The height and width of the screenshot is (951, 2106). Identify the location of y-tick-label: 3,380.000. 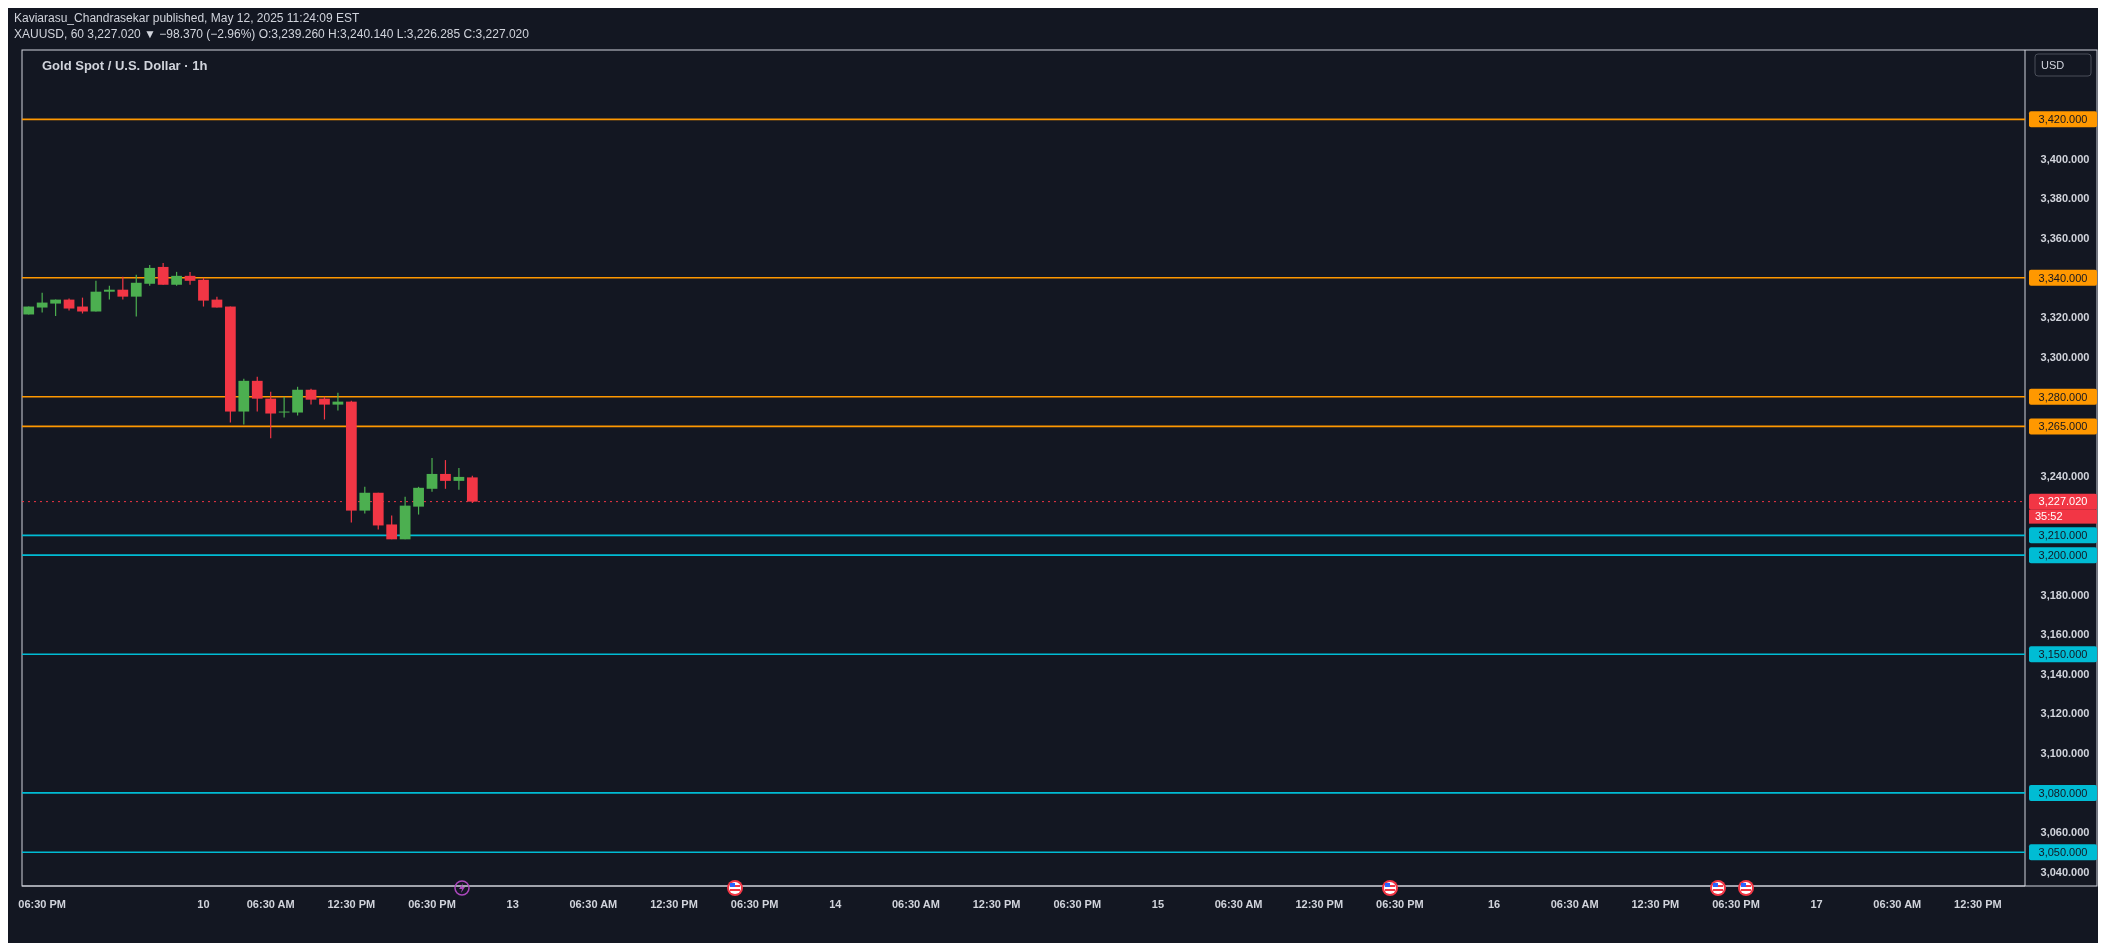
(2065, 198).